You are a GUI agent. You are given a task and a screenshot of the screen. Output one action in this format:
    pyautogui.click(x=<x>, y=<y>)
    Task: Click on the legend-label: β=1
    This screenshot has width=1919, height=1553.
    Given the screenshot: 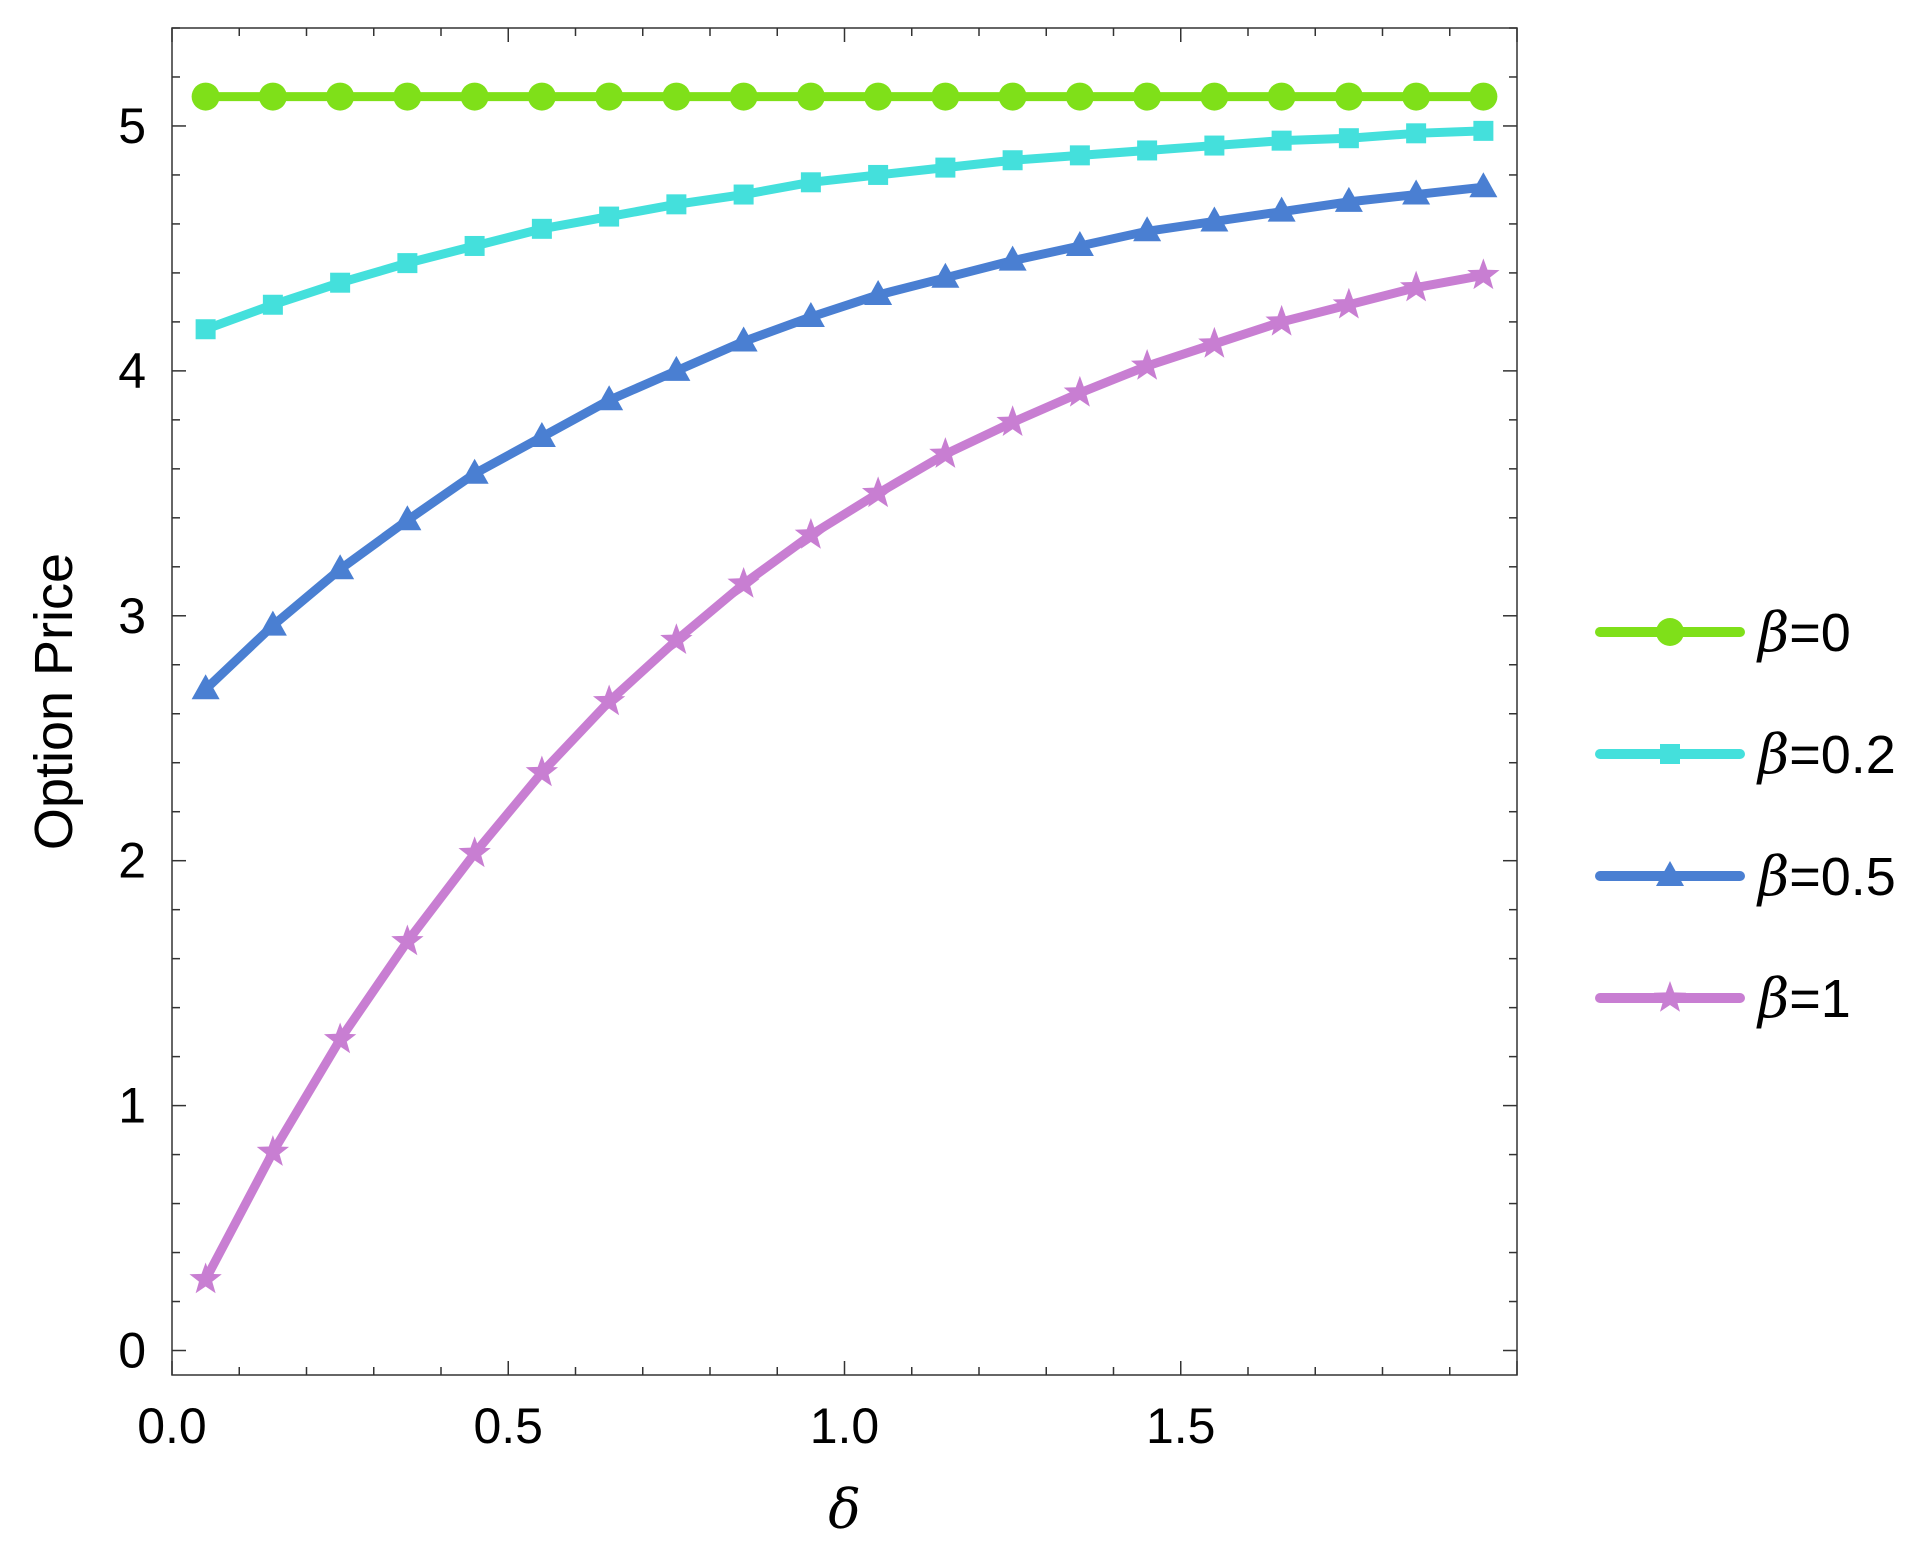 What is the action you would take?
    pyautogui.click(x=1803, y=998)
    